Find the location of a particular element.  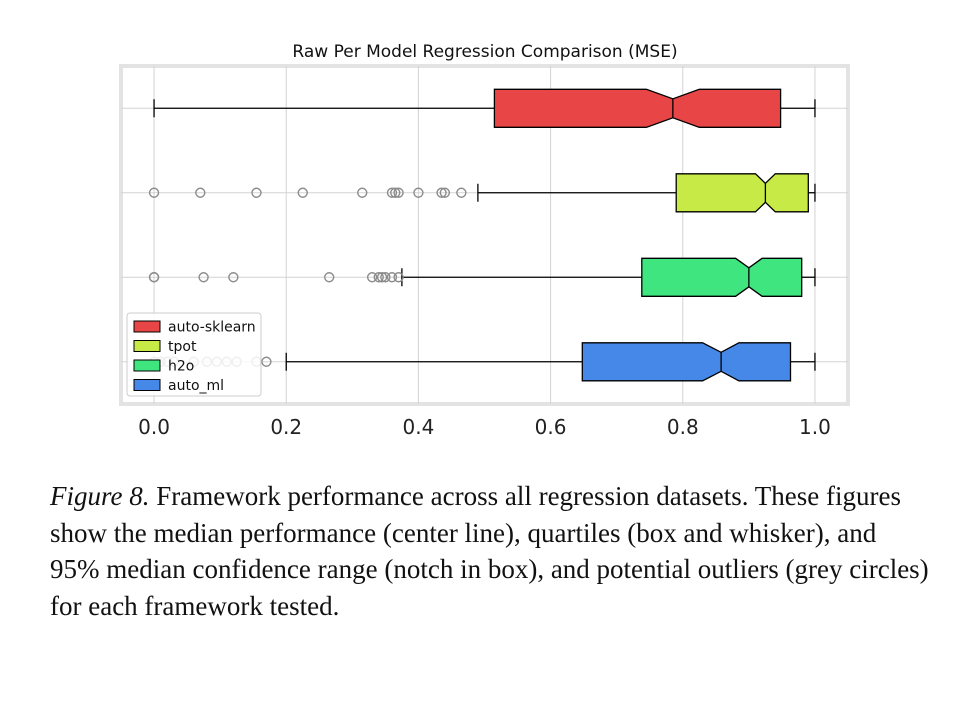

legend-label-auto_ml: auto_ml is located at coordinates (196, 386).